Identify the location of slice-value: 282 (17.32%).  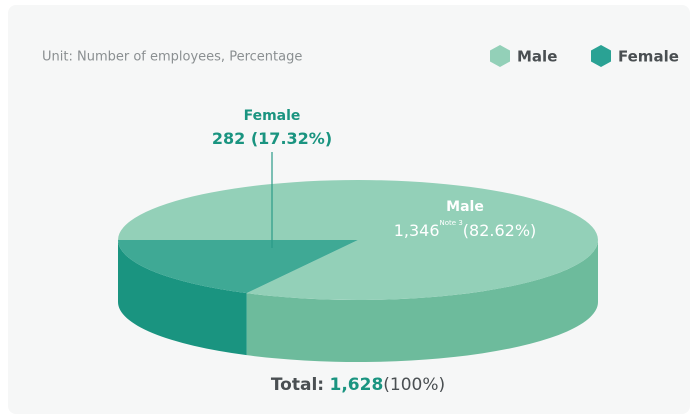
(272, 138).